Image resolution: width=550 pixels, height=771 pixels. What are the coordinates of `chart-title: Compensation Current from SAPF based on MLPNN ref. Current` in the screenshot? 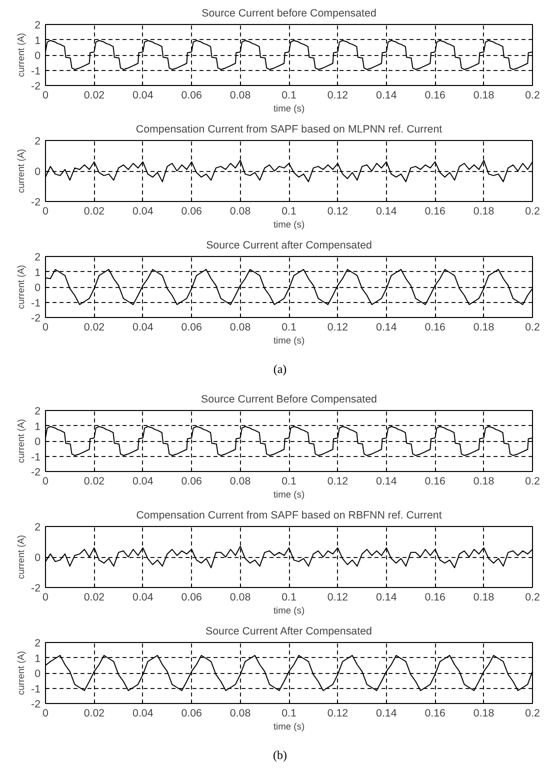 It's located at (289, 130).